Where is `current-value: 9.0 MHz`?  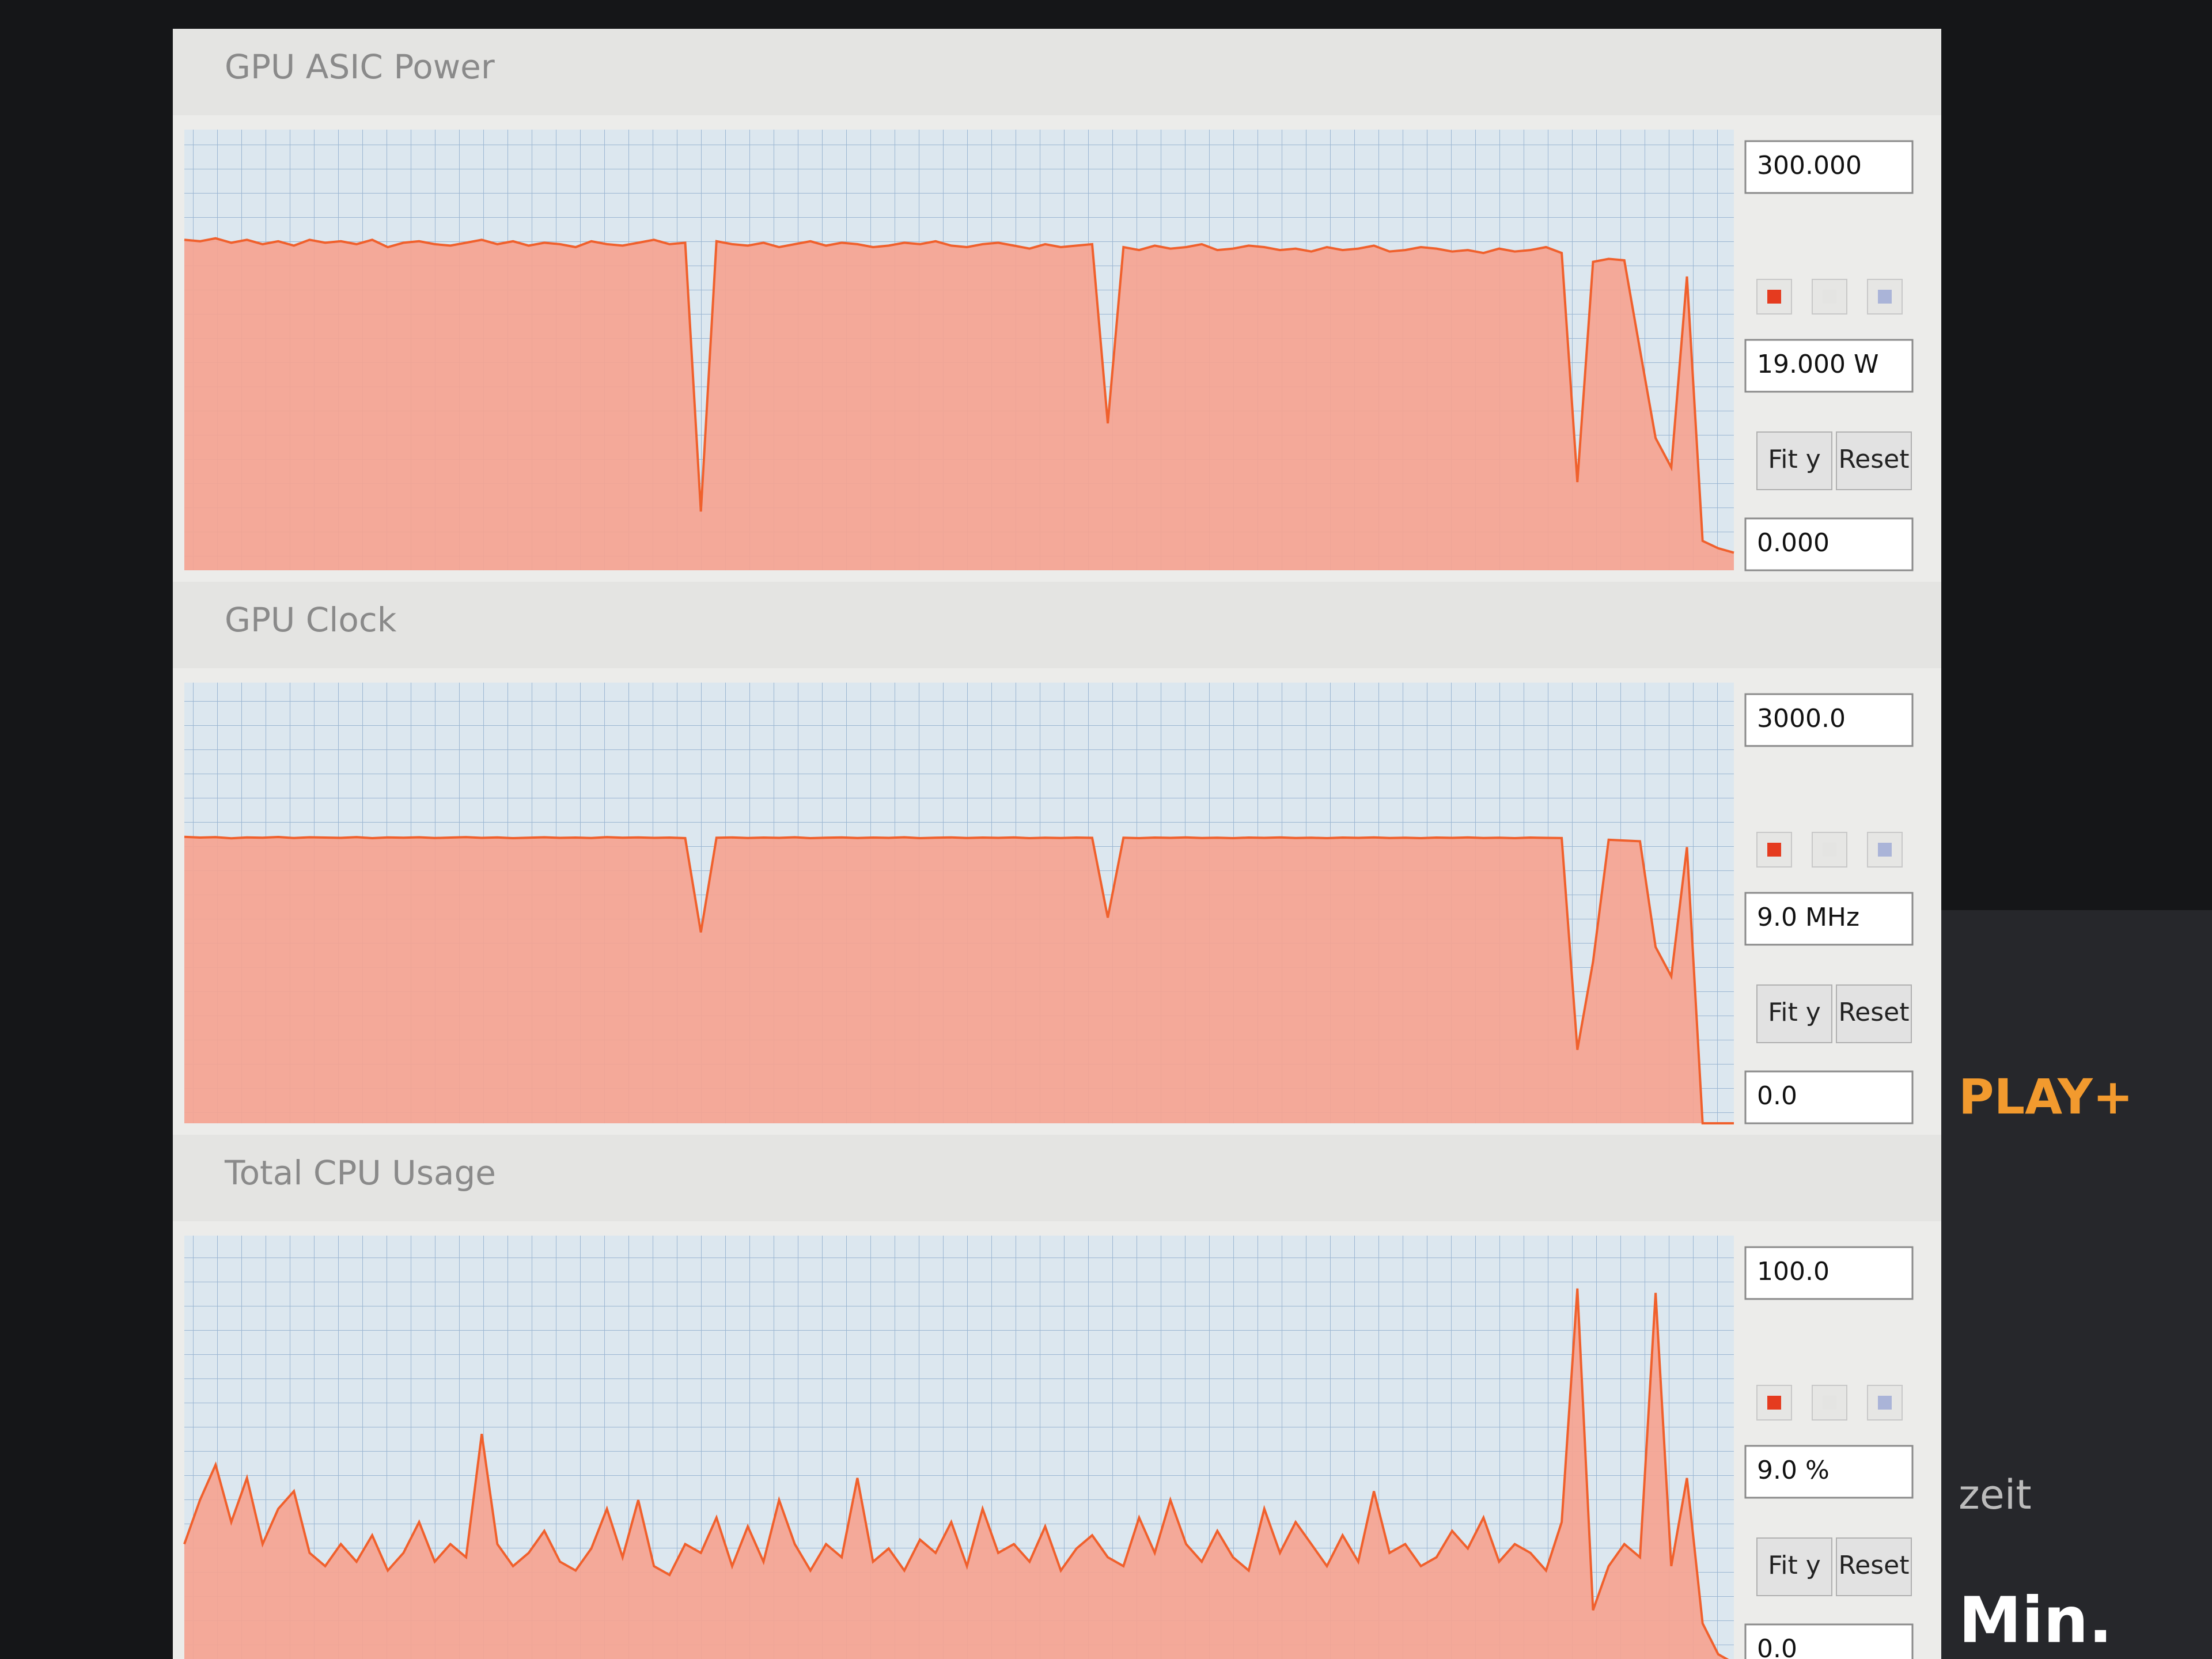 current-value: 9.0 MHz is located at coordinates (1808, 917).